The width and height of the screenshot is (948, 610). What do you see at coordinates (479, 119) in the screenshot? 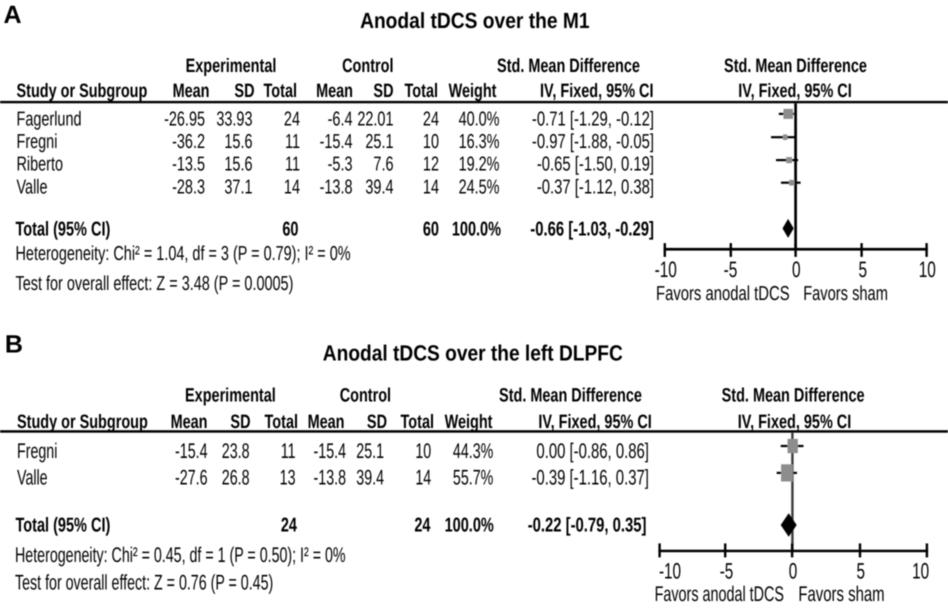
I see `svg-text: 40.0%` at bounding box center [479, 119].